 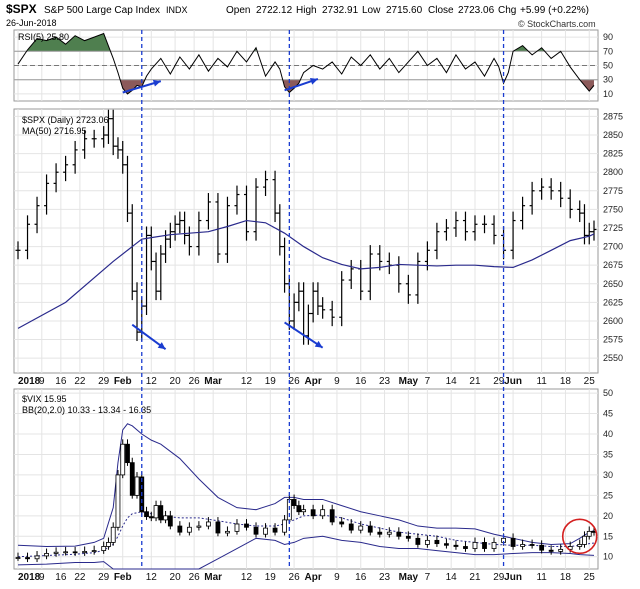 What do you see at coordinates (499, 381) in the screenshot?
I see `x-axis-price-label: 29` at bounding box center [499, 381].